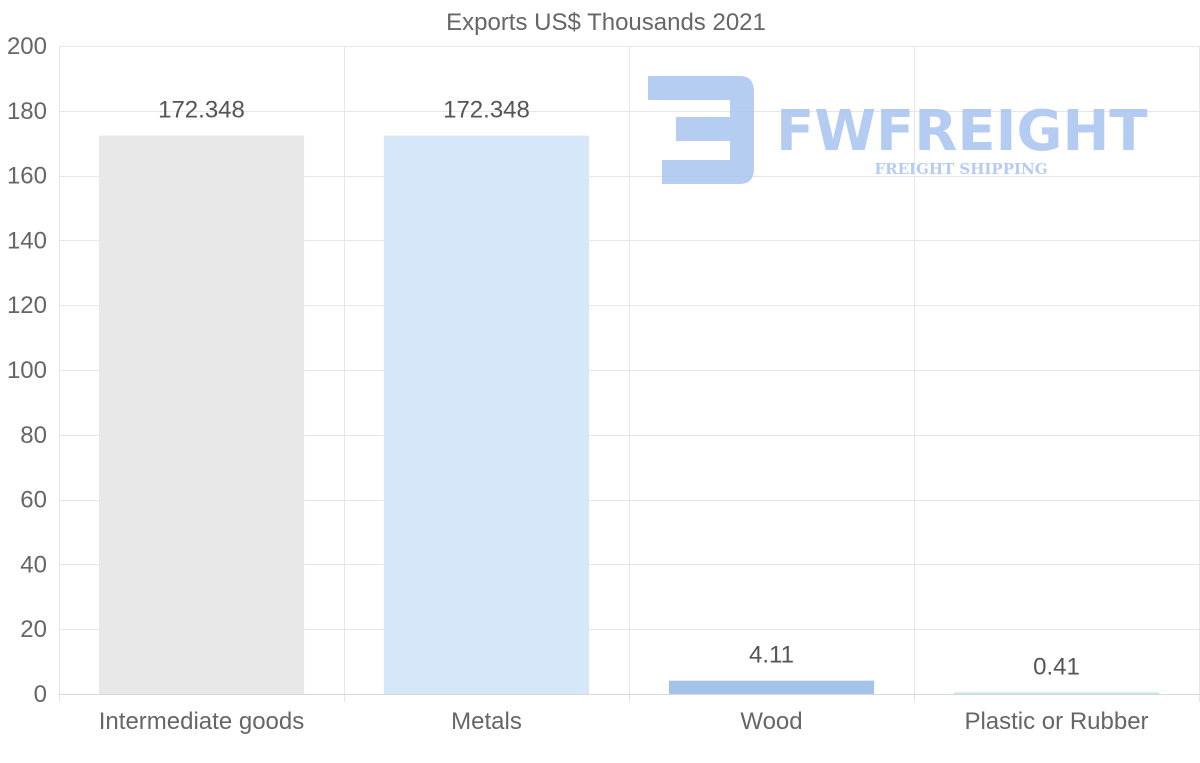  I want to click on chart-title: Exports US$ Thousands 2021, so click(606, 22).